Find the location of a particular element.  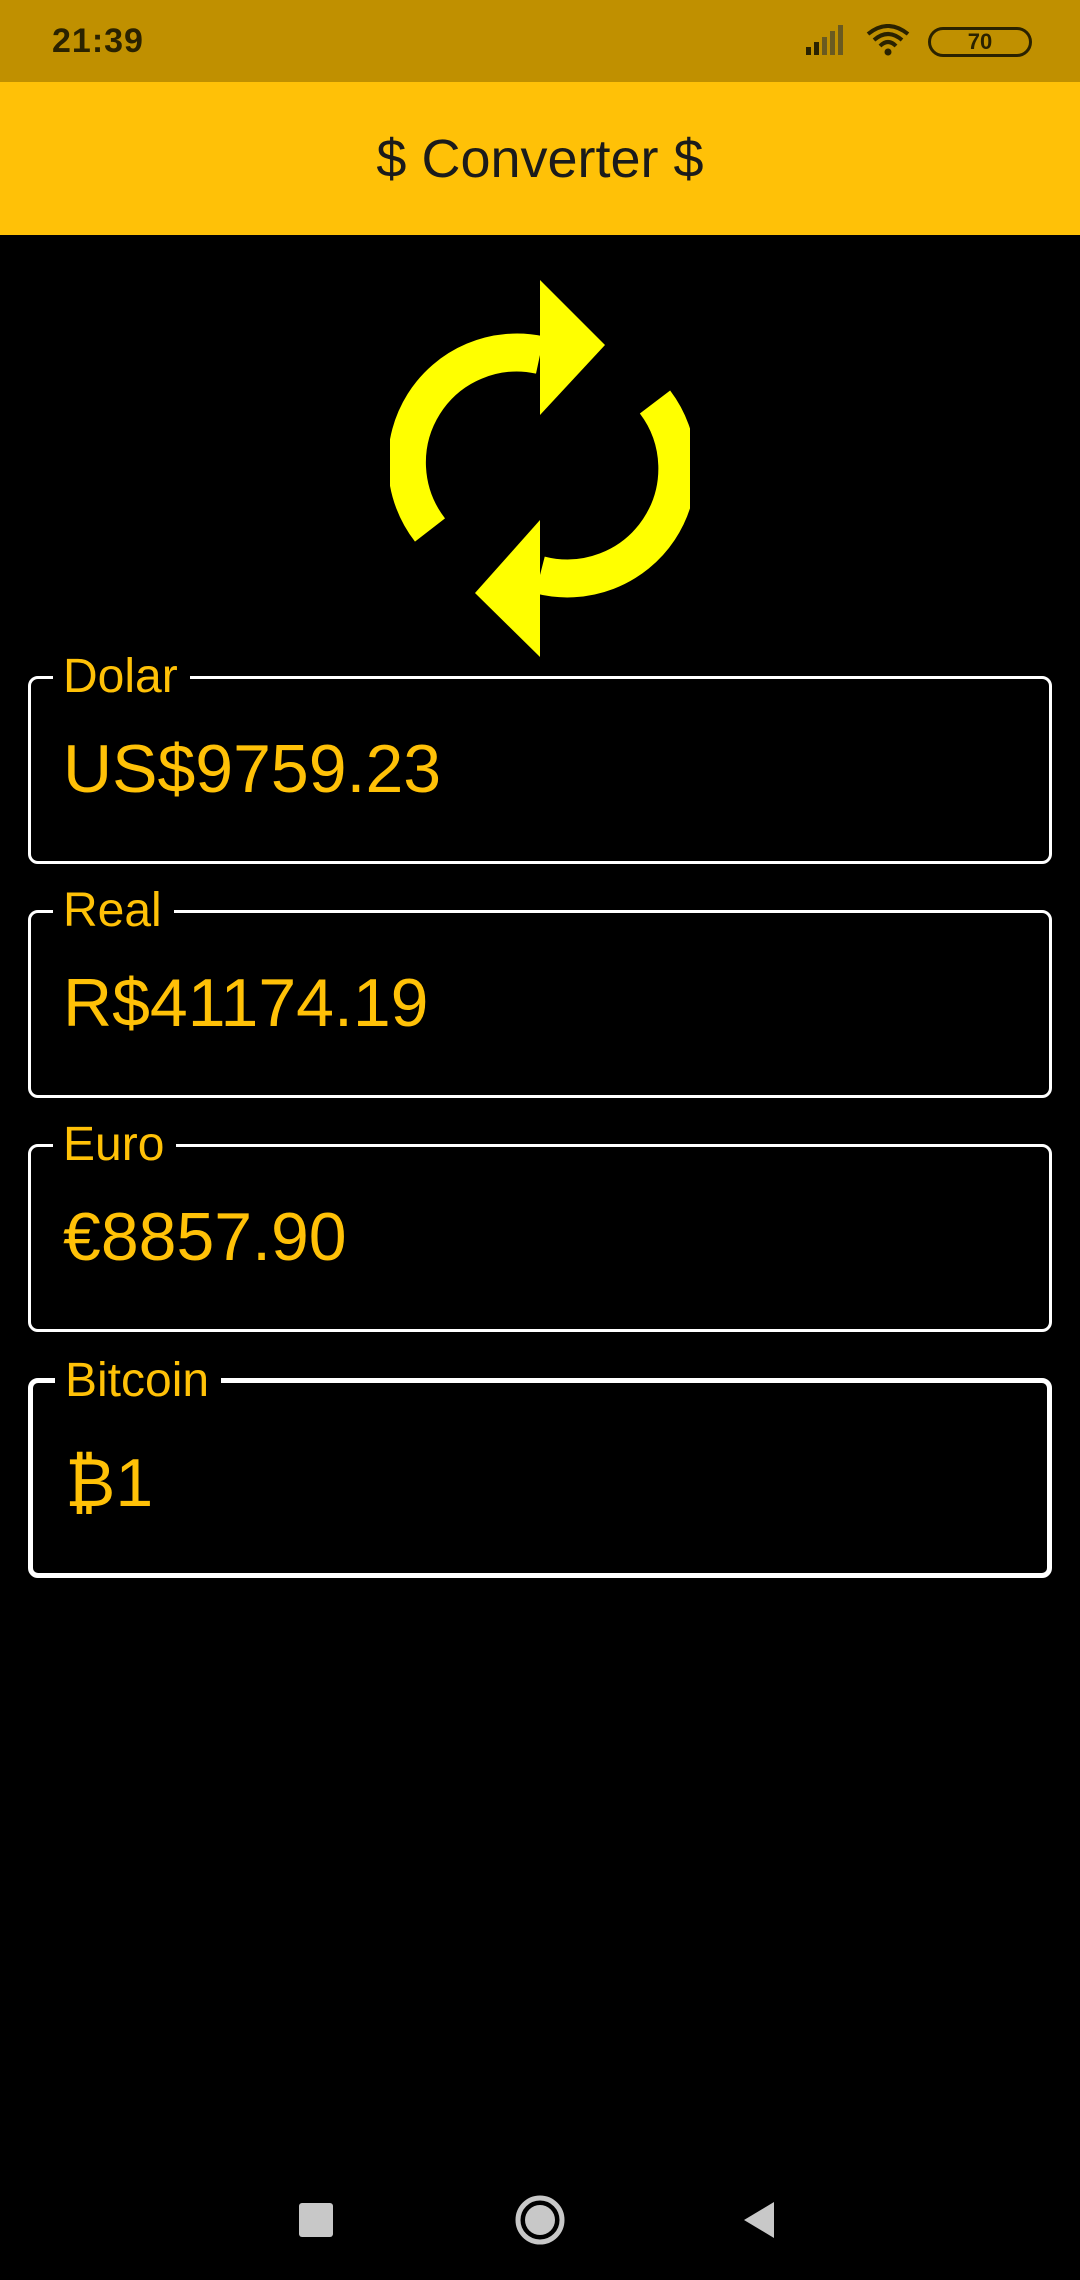

back-icon is located at coordinates (759, 2220).